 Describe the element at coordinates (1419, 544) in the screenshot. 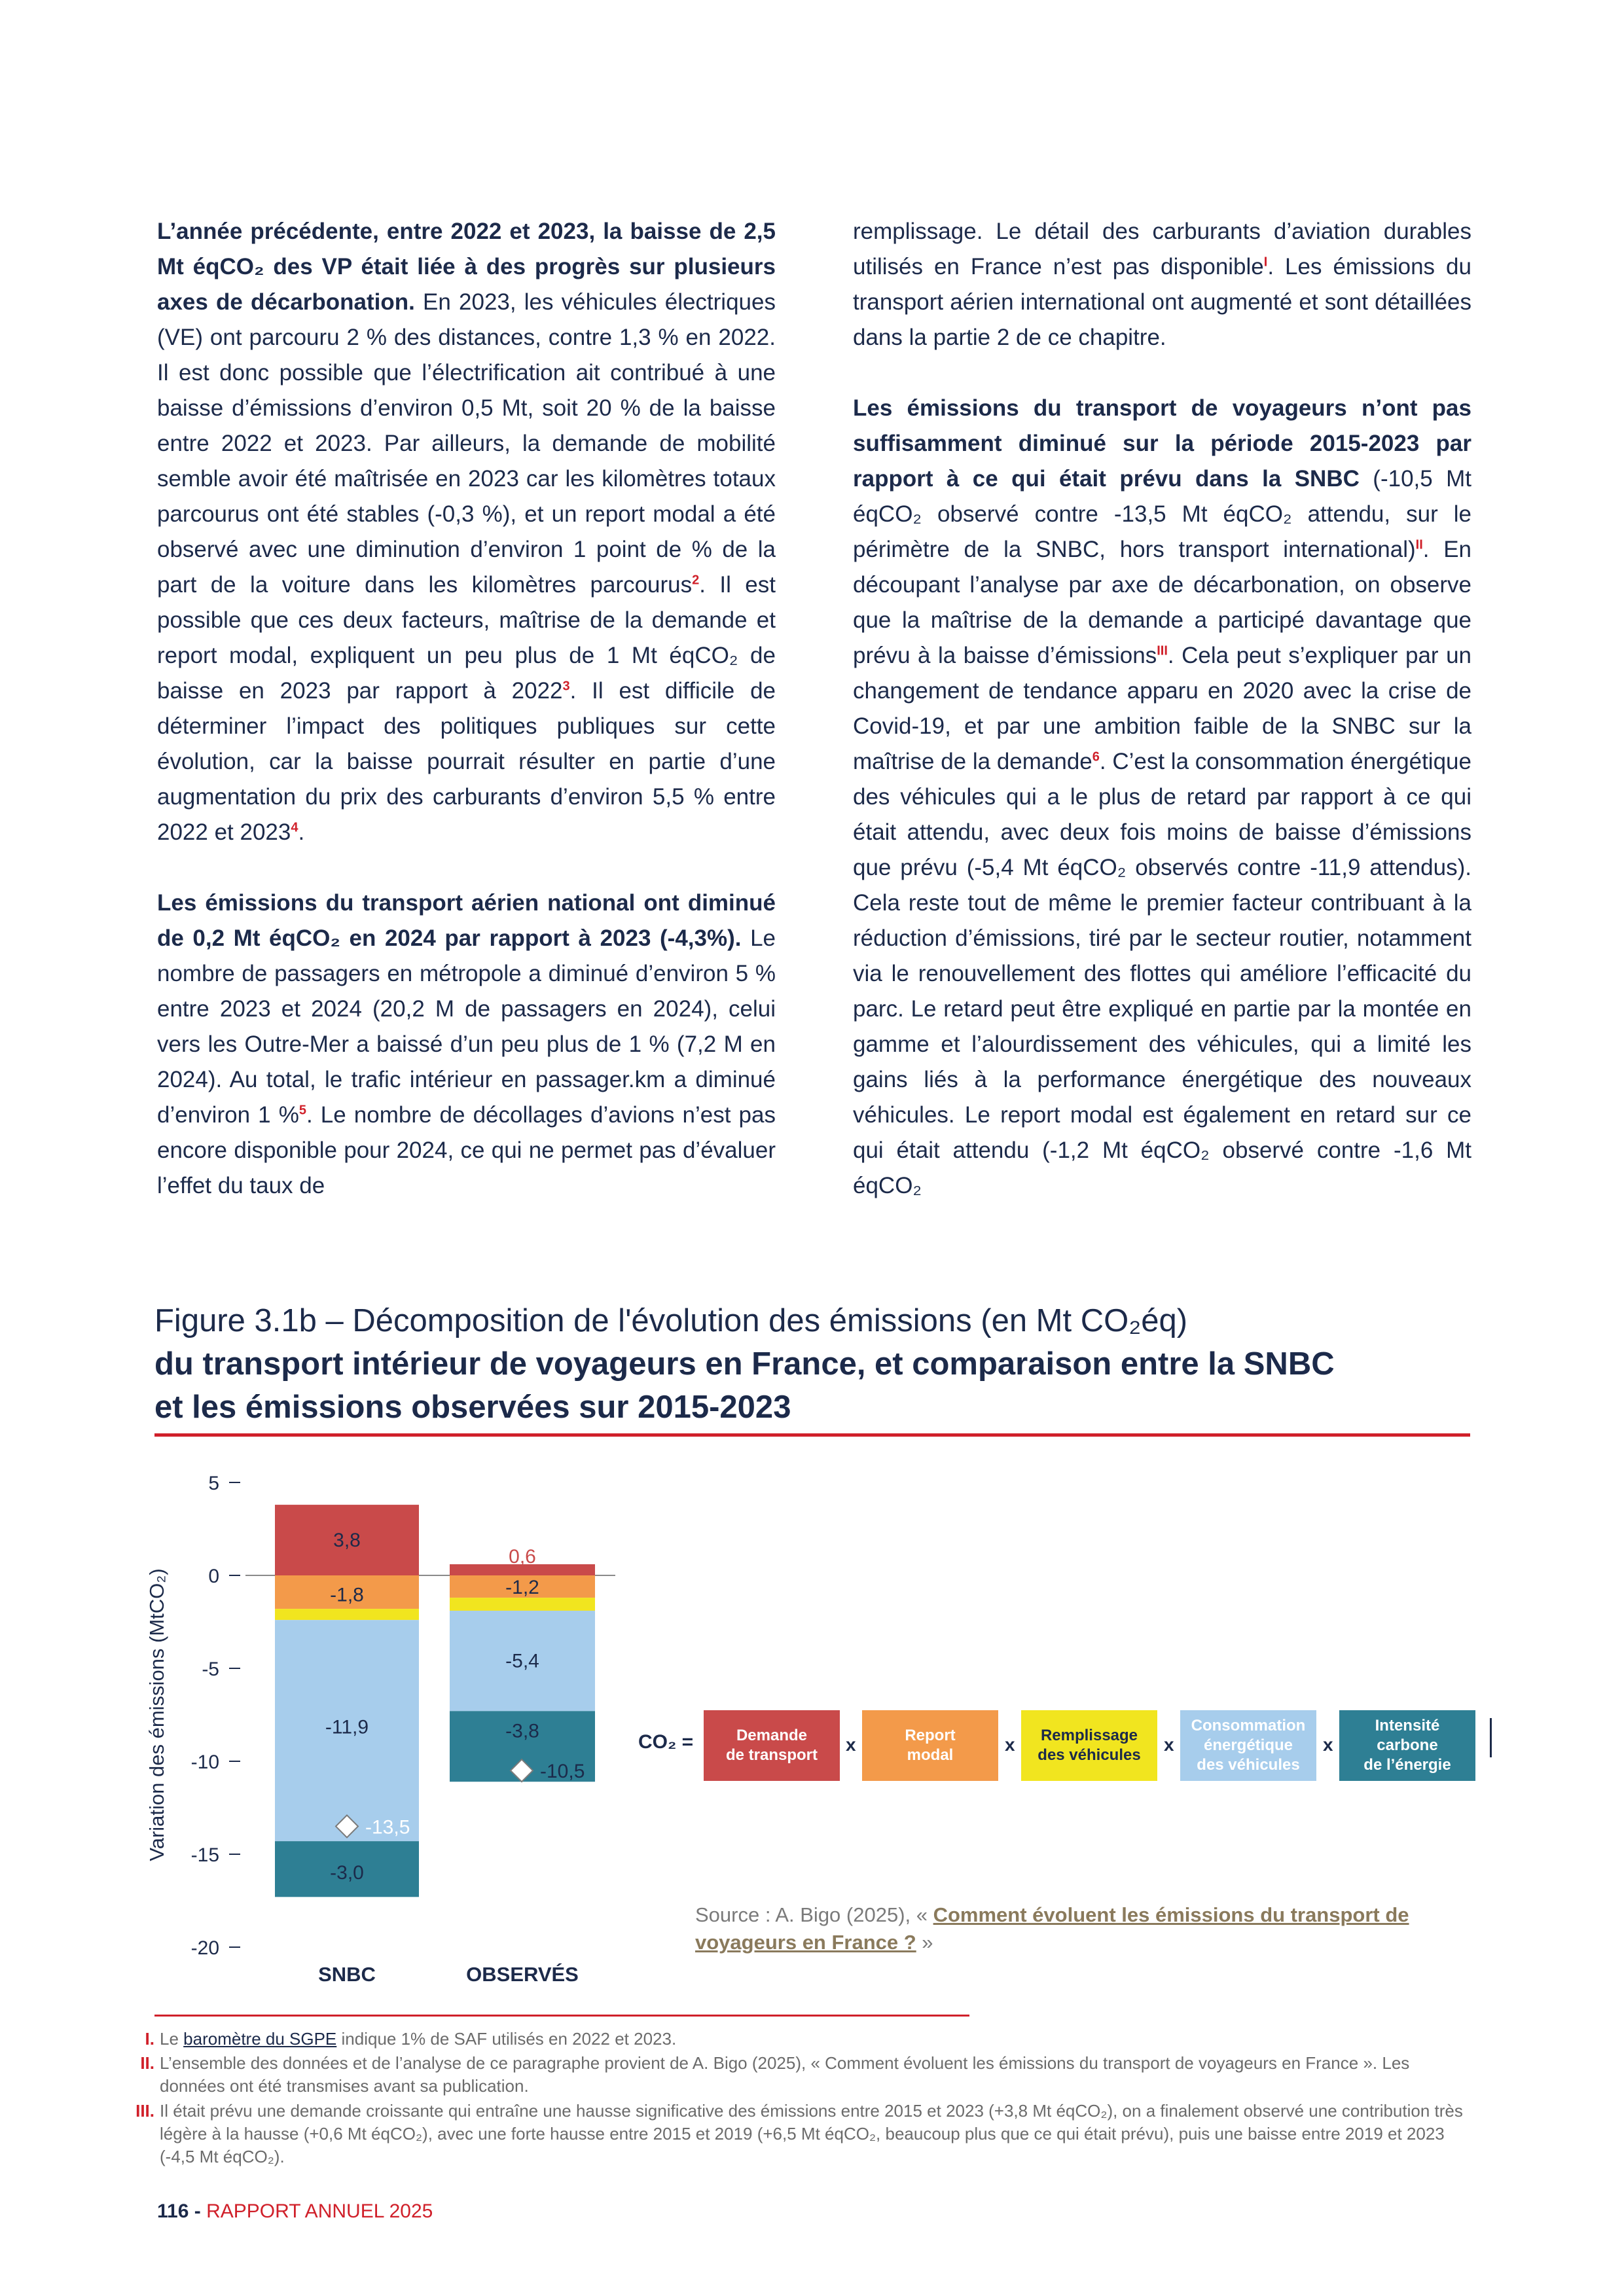

I see `footnote-ref: II` at that location.